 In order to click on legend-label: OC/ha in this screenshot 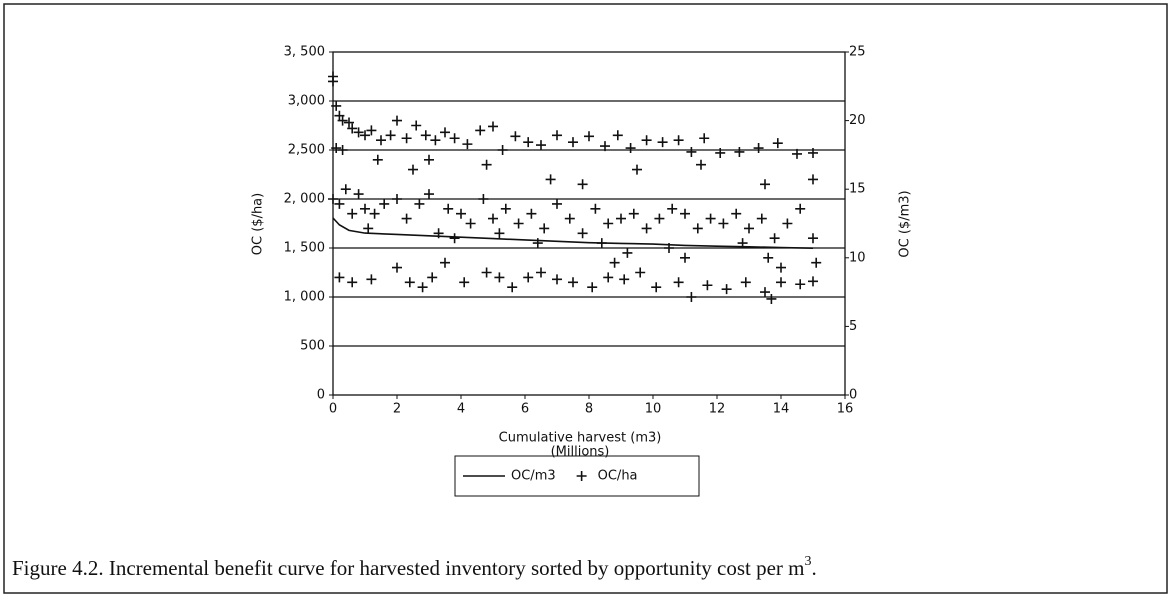, I will do `click(618, 476)`.